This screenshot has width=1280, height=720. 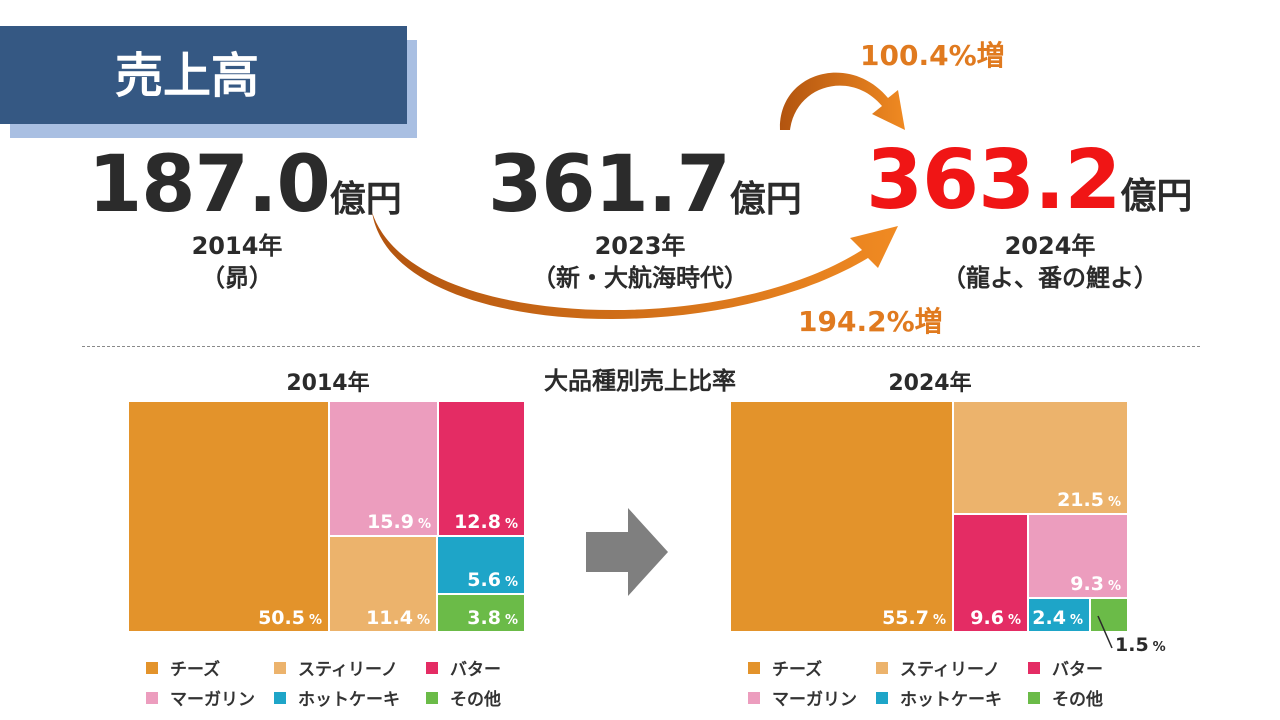 I want to click on treemap-2014-title: 2014年, so click(x=328, y=383).